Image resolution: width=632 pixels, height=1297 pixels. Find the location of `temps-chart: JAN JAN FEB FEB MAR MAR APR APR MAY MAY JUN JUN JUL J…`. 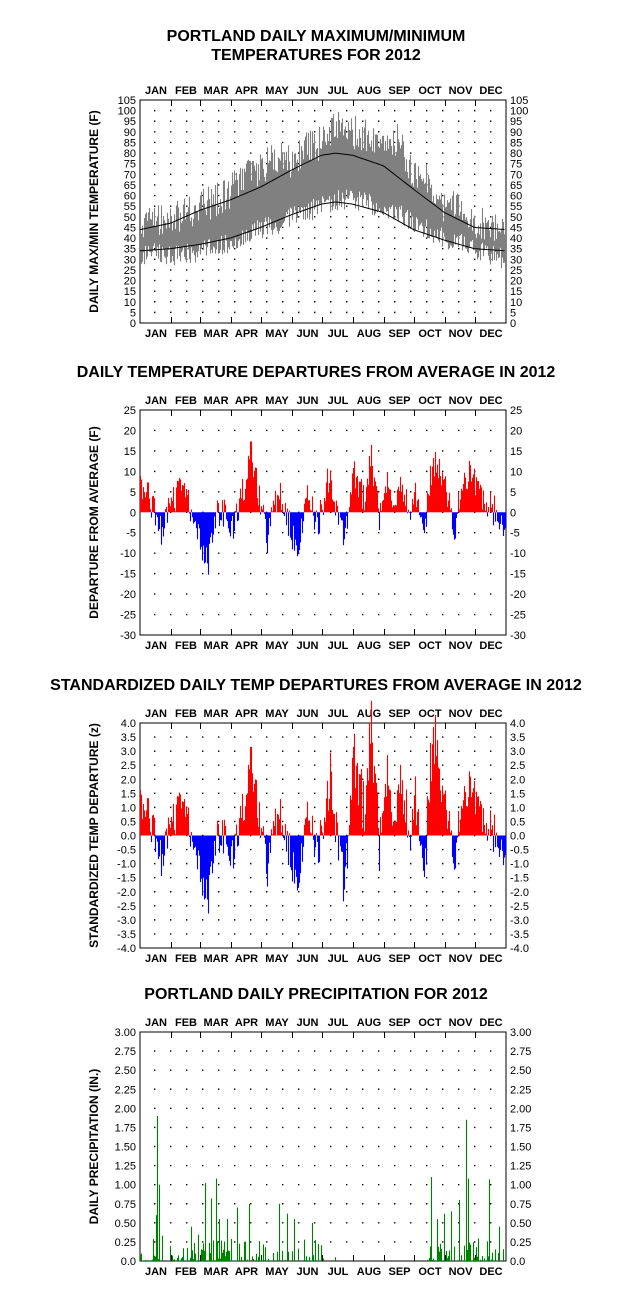

temps-chart: JAN JAN FEB FEB MAR MAR APR APR MAY MAY JUN JUN JUL J… is located at coordinates (307, 212).